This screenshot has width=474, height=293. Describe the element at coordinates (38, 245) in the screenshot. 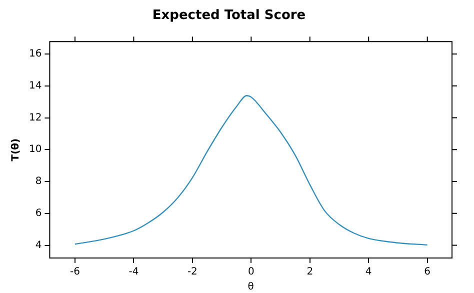

I see `y-tick-label: 4` at that location.